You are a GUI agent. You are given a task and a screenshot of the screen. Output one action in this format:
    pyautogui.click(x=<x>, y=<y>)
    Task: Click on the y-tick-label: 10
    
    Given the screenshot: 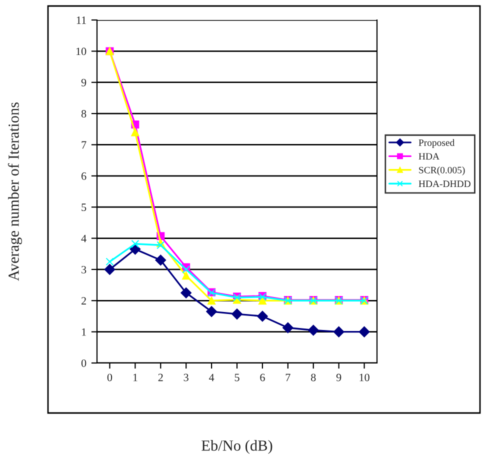 What is the action you would take?
    pyautogui.click(x=81, y=52)
    